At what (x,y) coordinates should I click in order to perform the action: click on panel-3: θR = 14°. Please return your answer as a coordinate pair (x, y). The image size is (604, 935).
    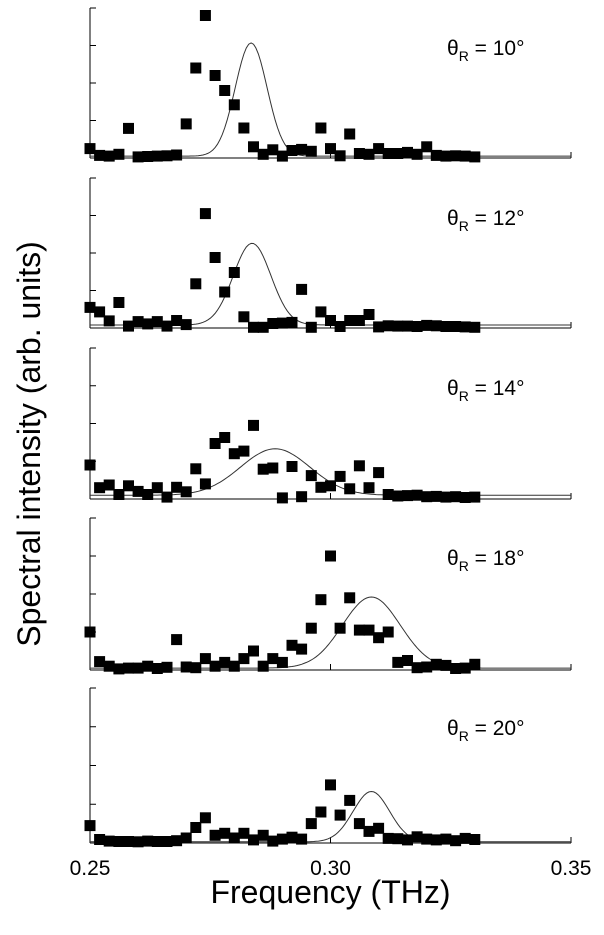
    Looking at the image, I should click on (328, 425).